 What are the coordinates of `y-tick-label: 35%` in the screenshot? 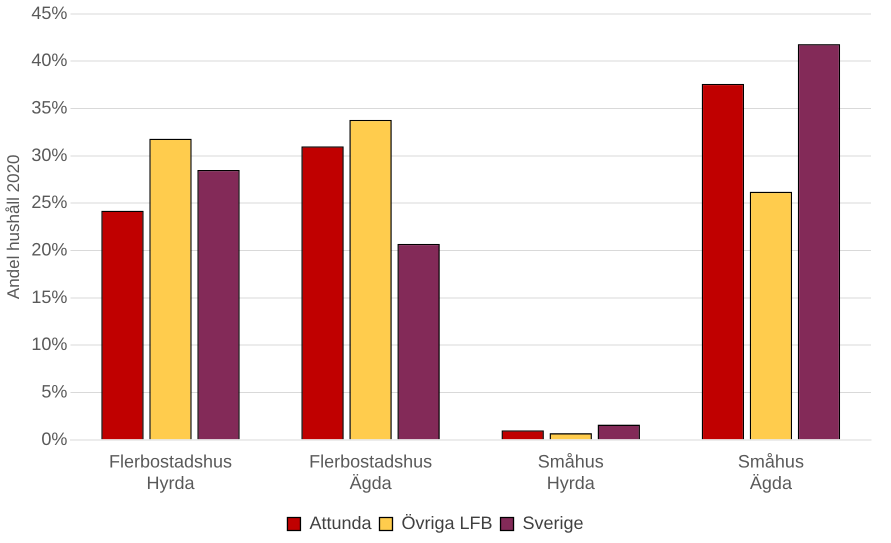 It's located at (49, 107).